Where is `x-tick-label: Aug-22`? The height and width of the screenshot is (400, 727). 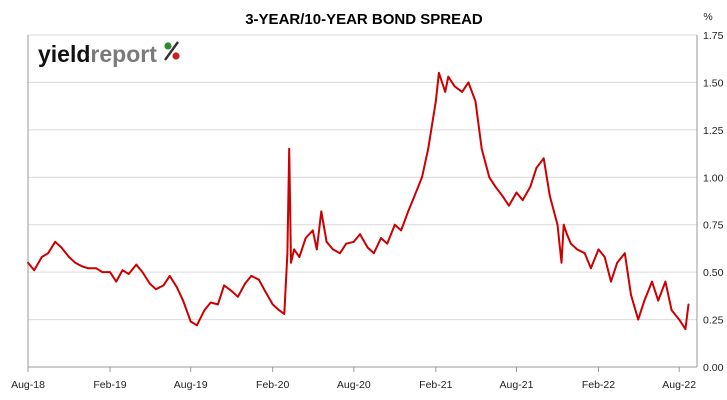
x-tick-label: Aug-22 is located at coordinates (679, 385).